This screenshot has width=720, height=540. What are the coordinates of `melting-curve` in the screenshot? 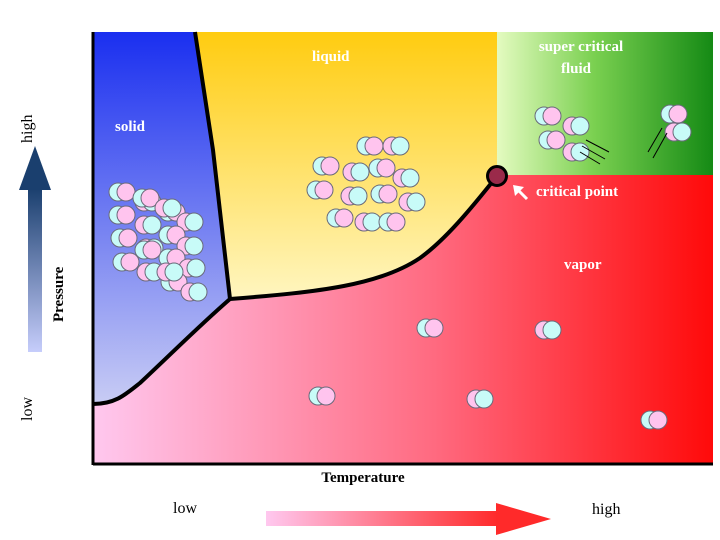 It's located at (212, 165).